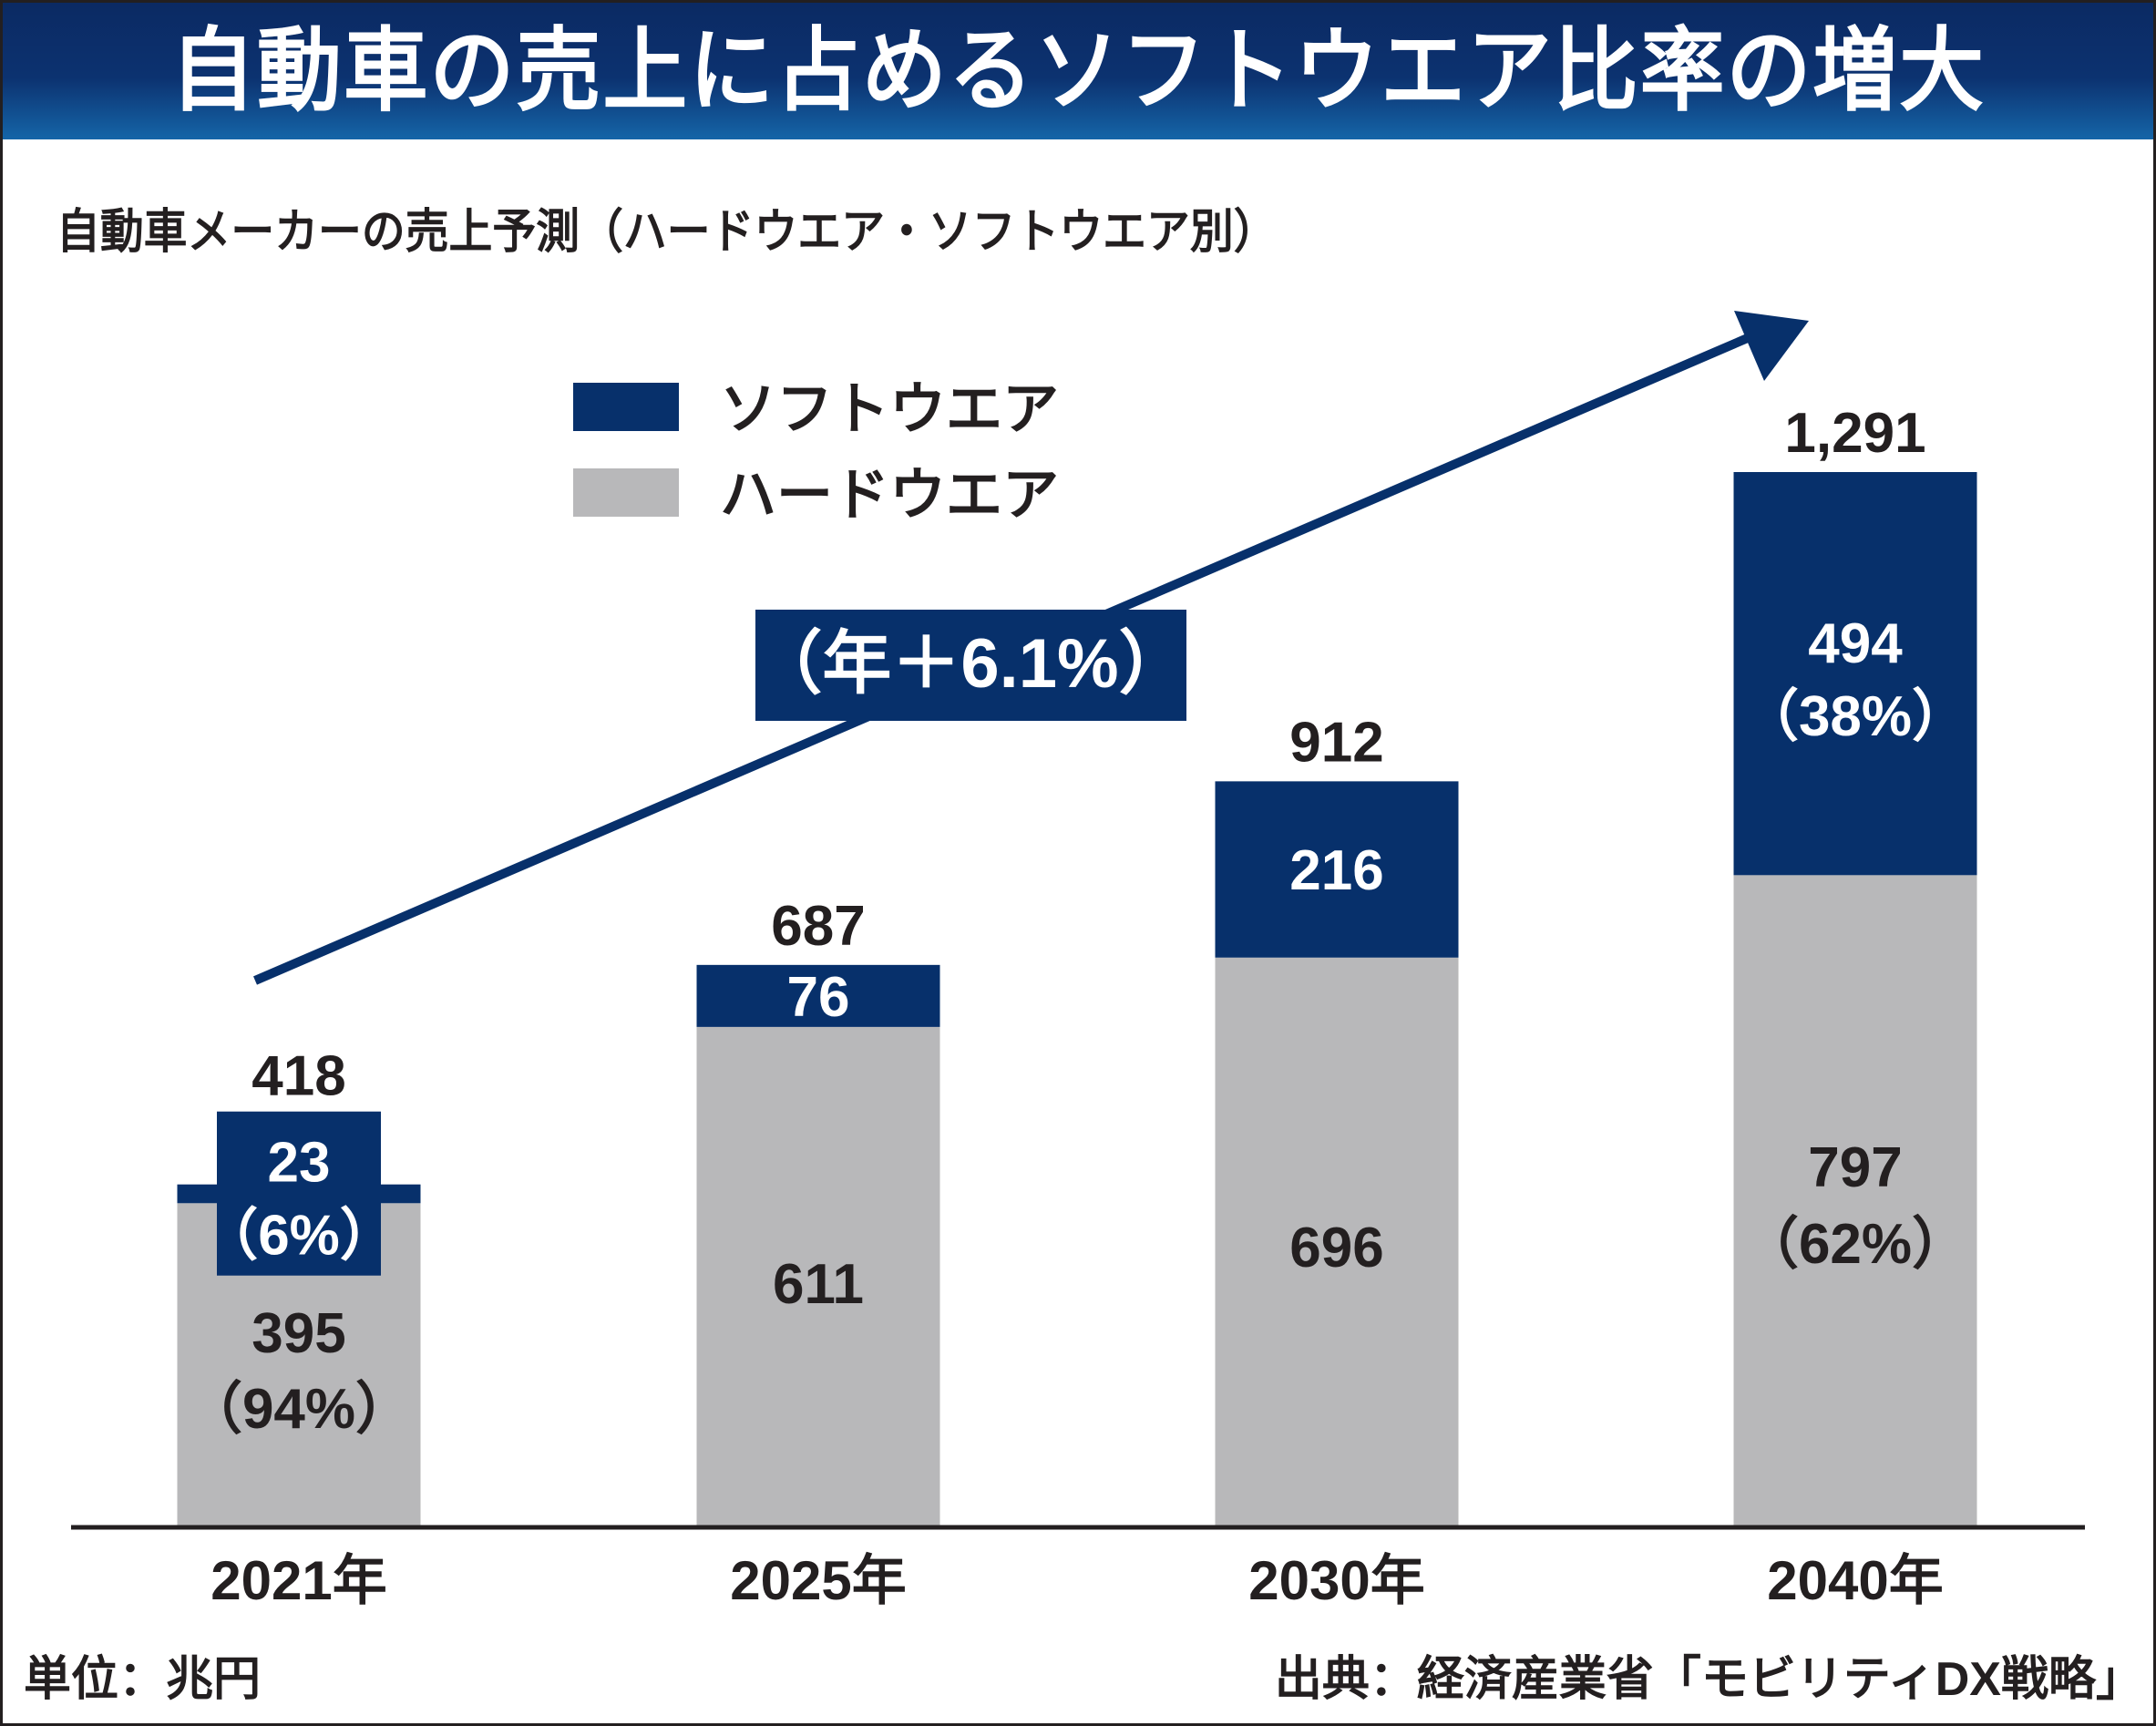 This screenshot has height=1726, width=2156. I want to click on total-value-label: 912, so click(1336, 742).